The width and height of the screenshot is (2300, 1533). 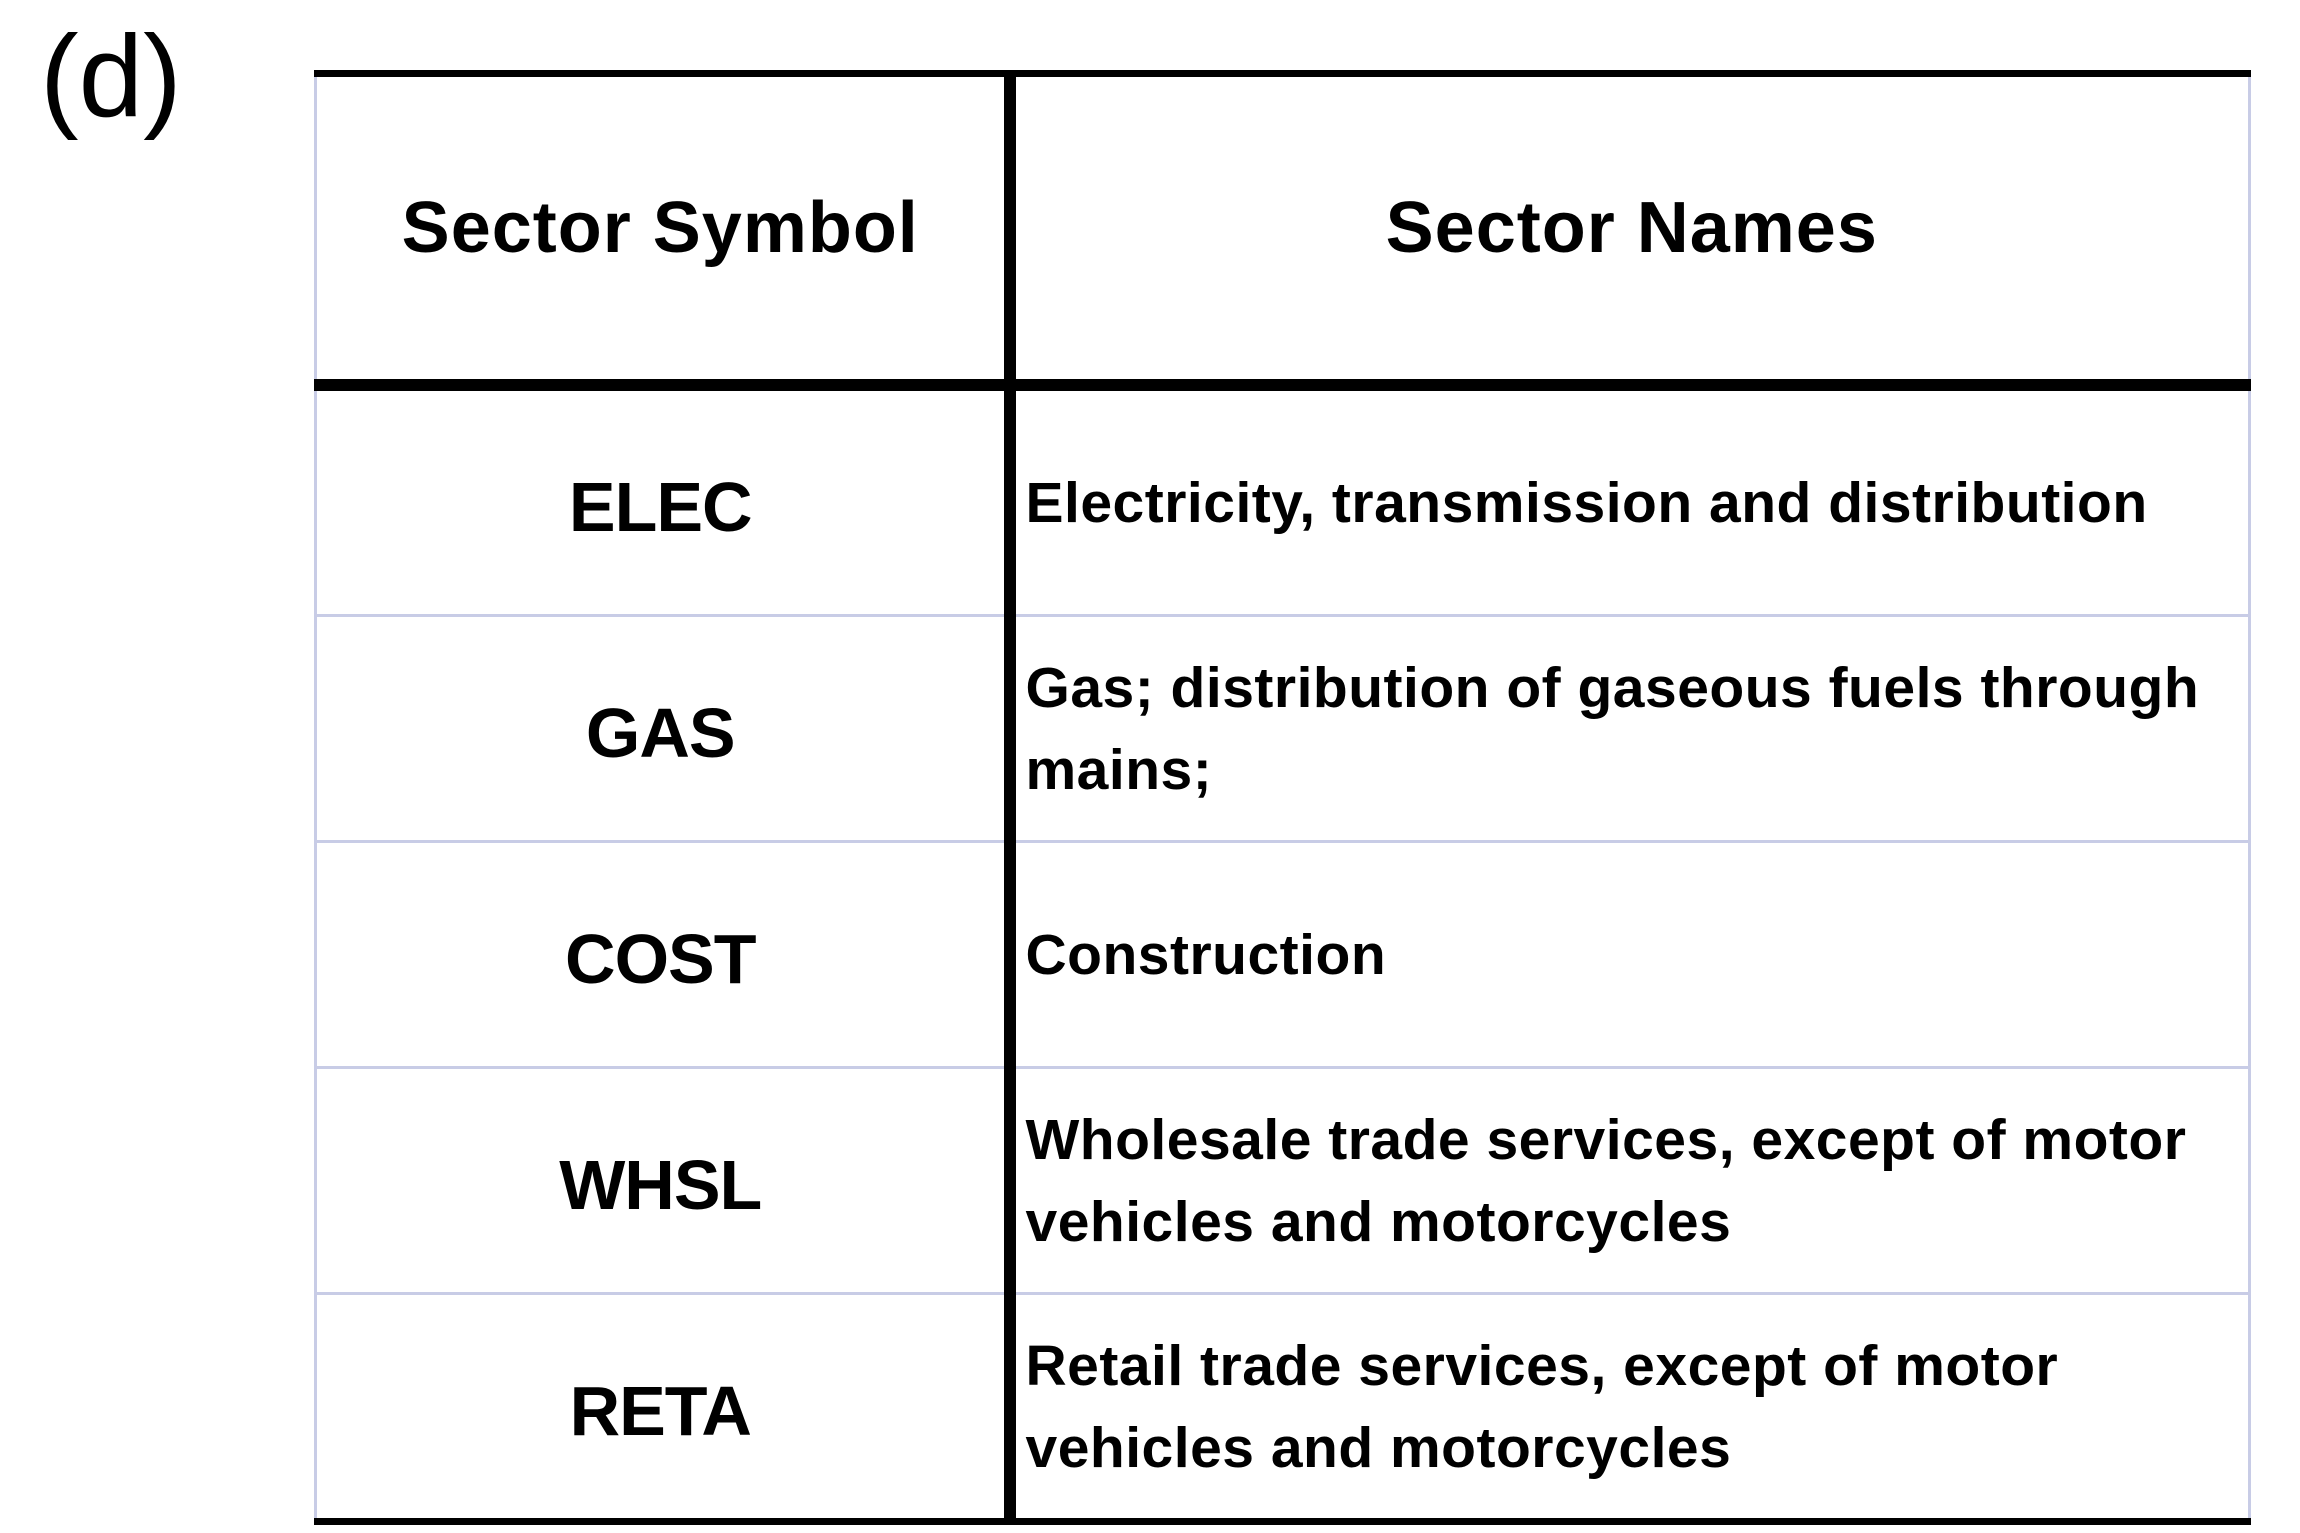 What do you see at coordinates (1630, 955) in the screenshot?
I see `sector-name-cell: Construction` at bounding box center [1630, 955].